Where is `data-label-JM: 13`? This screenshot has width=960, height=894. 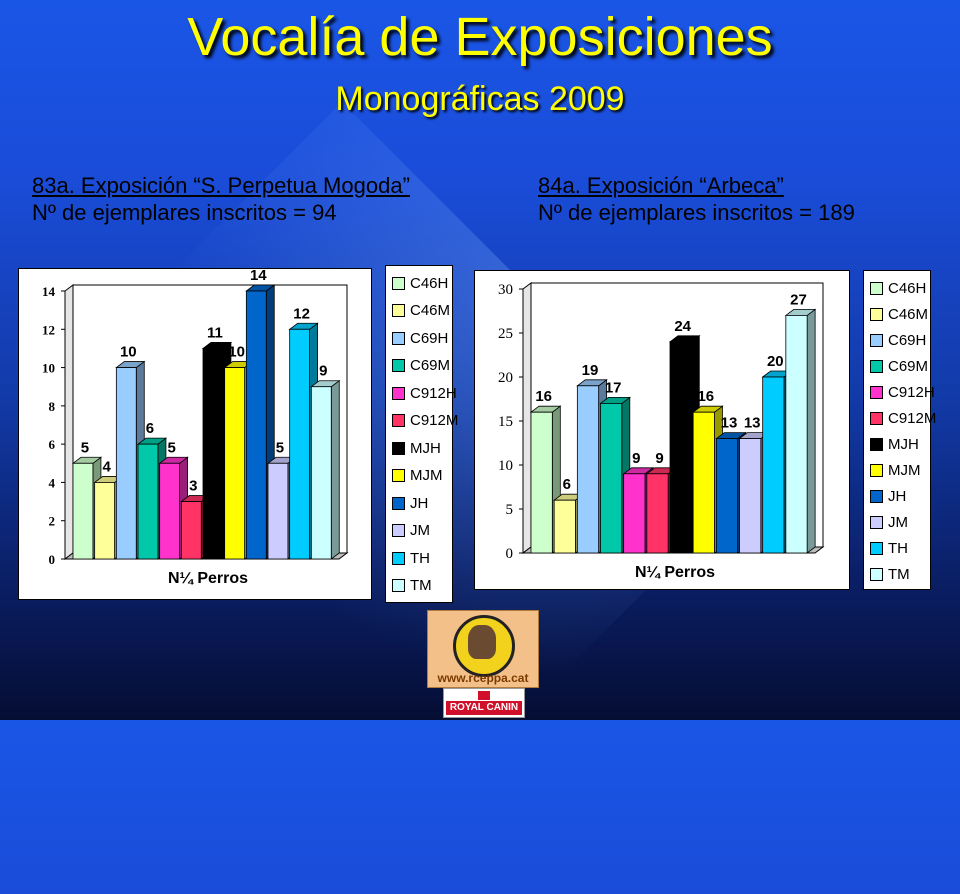 data-label-JM: 13 is located at coordinates (752, 423).